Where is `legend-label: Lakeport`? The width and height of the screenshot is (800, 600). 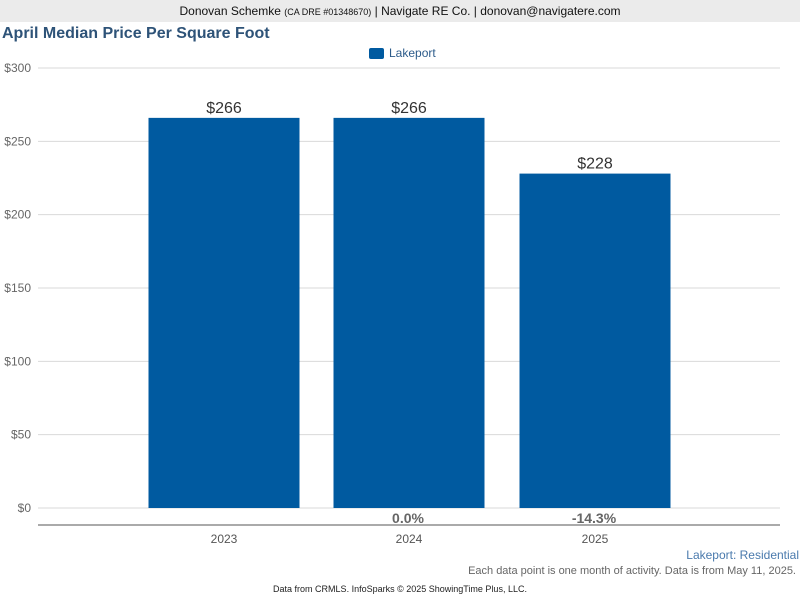
legend-label: Lakeport is located at coordinates (412, 53).